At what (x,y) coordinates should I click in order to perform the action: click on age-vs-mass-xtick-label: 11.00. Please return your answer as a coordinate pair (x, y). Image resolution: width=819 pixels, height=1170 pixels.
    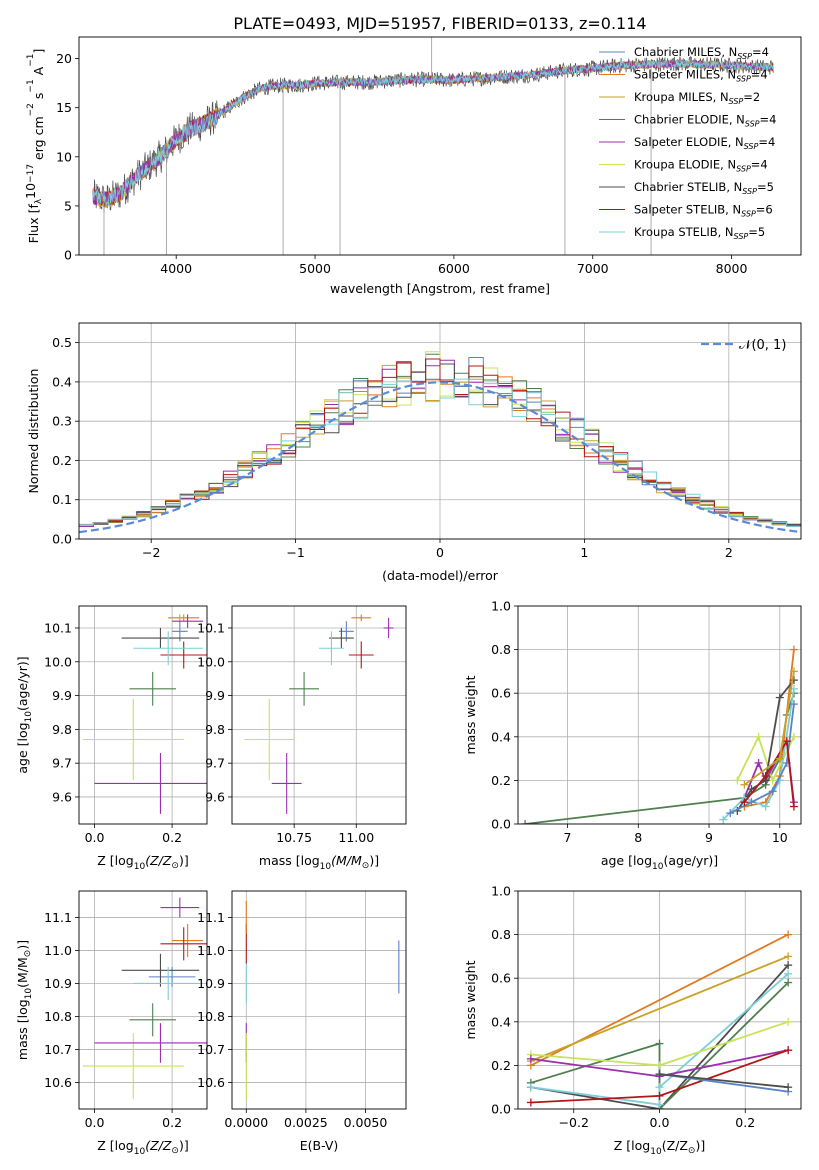
    Looking at the image, I should click on (356, 837).